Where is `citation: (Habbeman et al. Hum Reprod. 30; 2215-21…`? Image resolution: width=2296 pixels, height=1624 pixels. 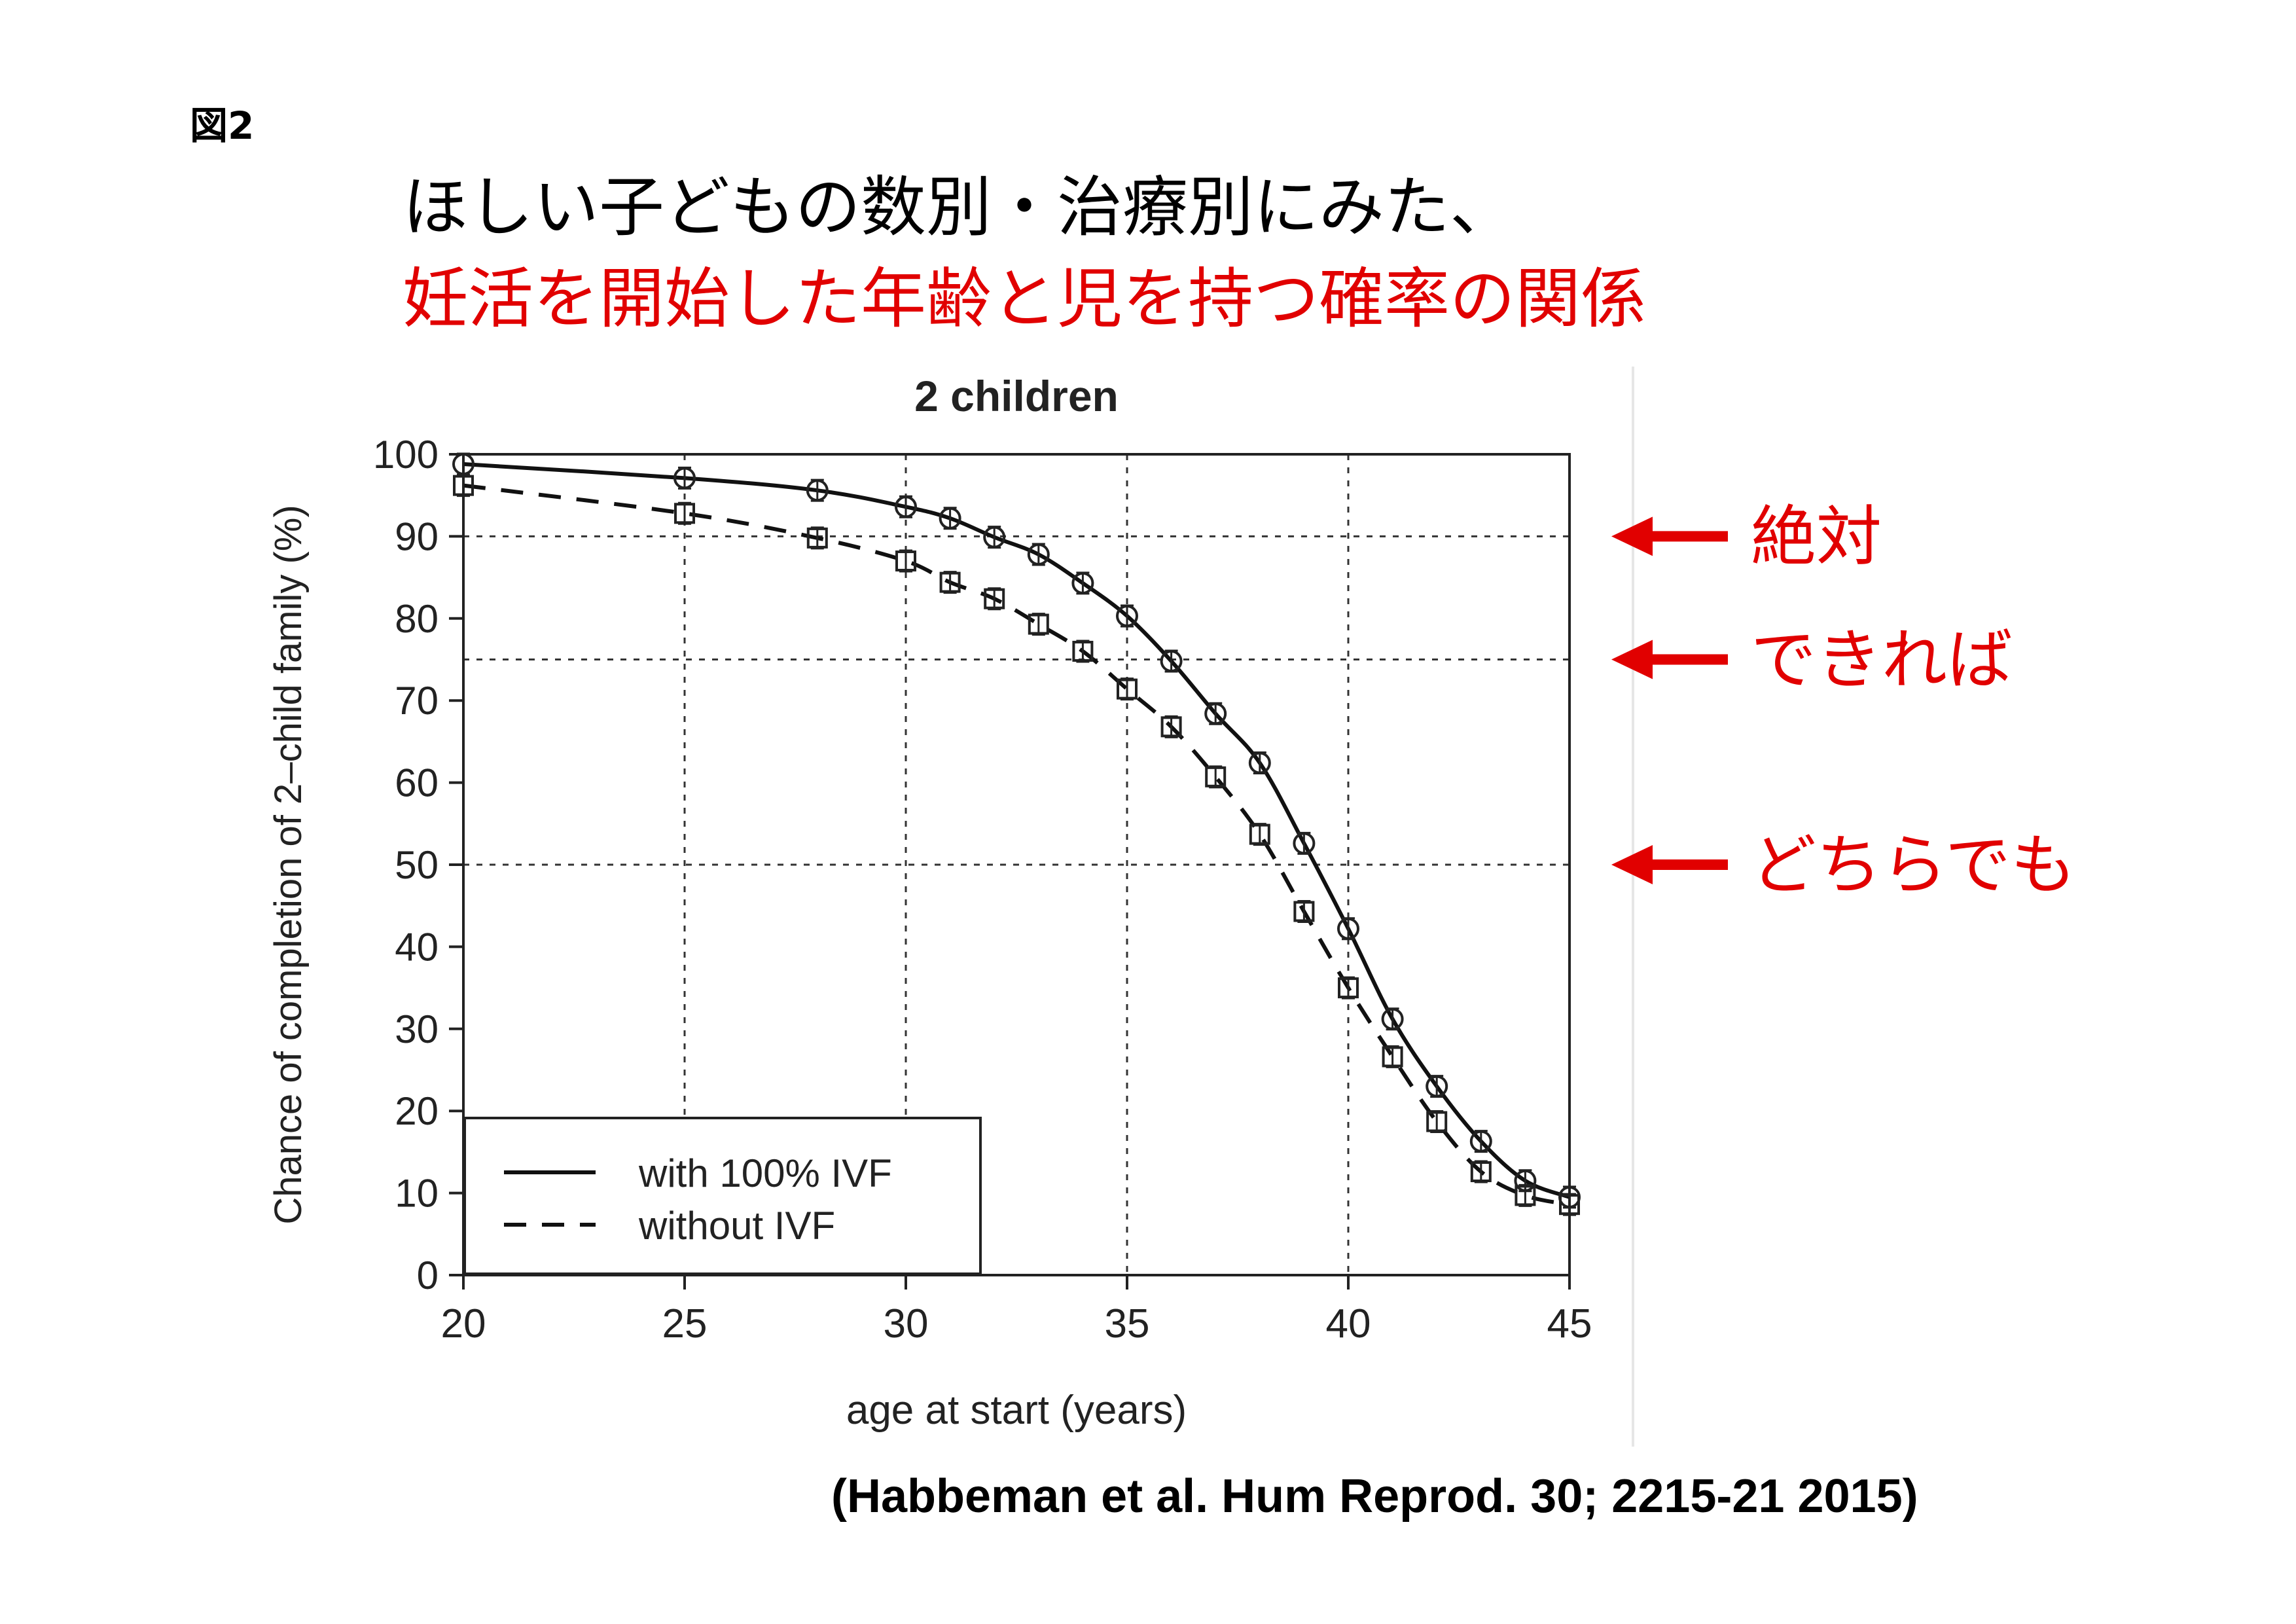 citation: (Habbeman et al. Hum Reprod. 30; 2215-21… is located at coordinates (1374, 1496).